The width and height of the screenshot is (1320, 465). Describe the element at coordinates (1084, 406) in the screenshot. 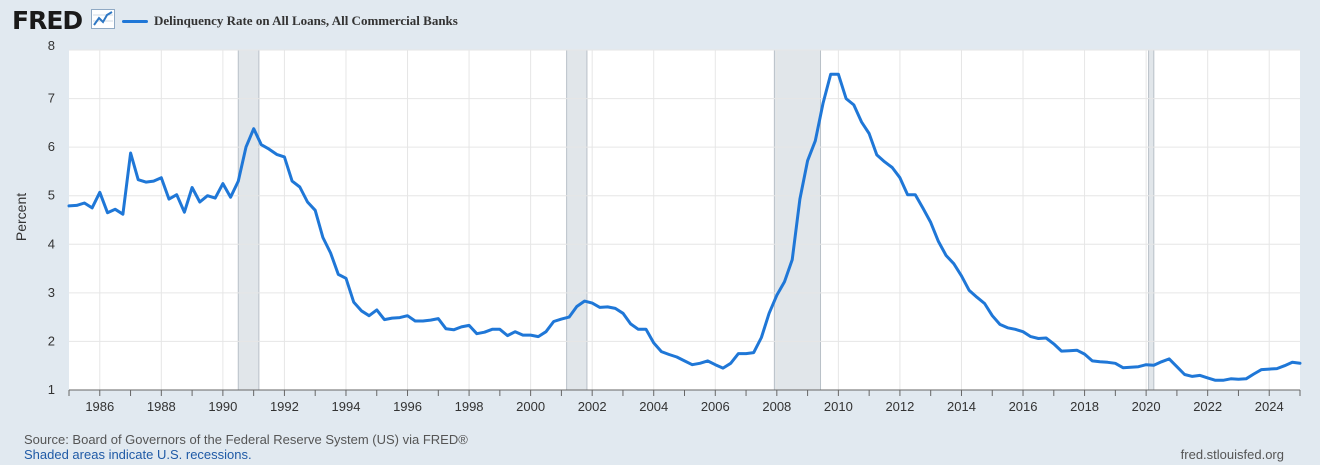

I see `x-tick-label: 2018` at that location.